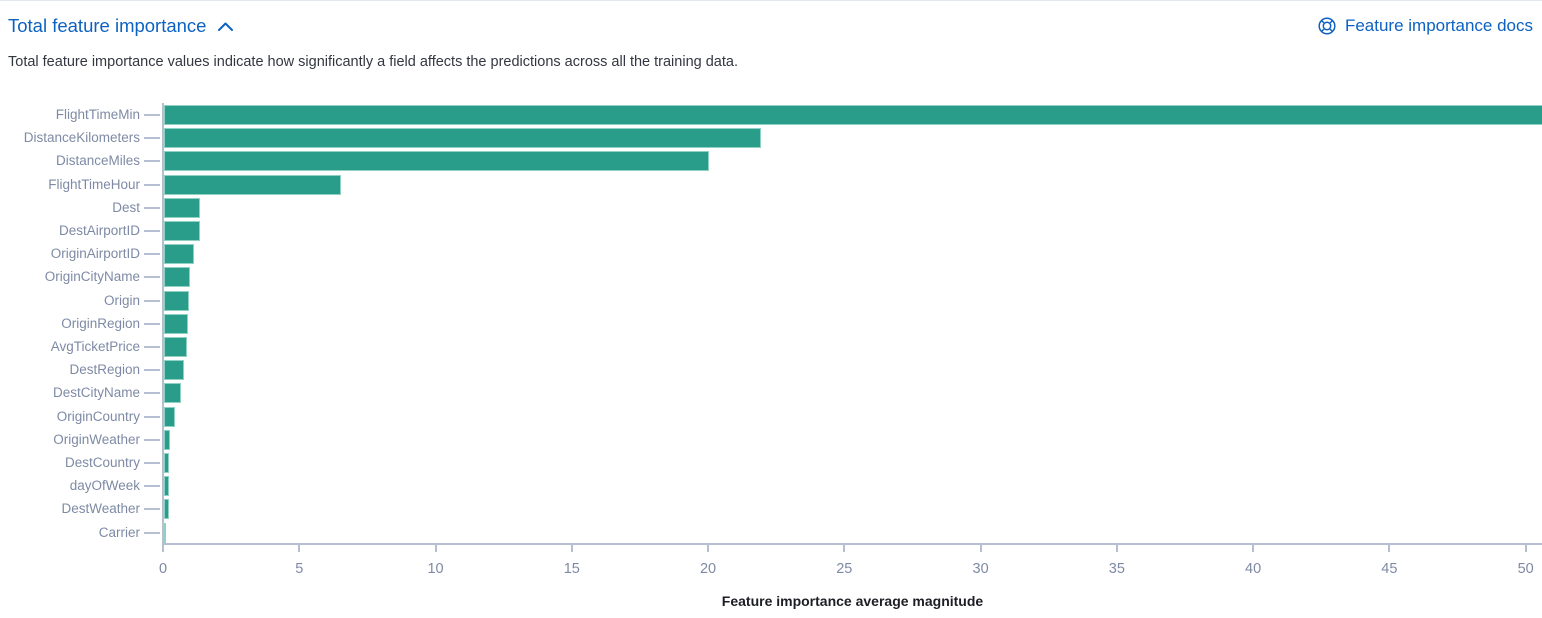 Image resolution: width=1542 pixels, height=618 pixels. What do you see at coordinates (571, 569) in the screenshot?
I see `x-axis-tick-label: 15` at bounding box center [571, 569].